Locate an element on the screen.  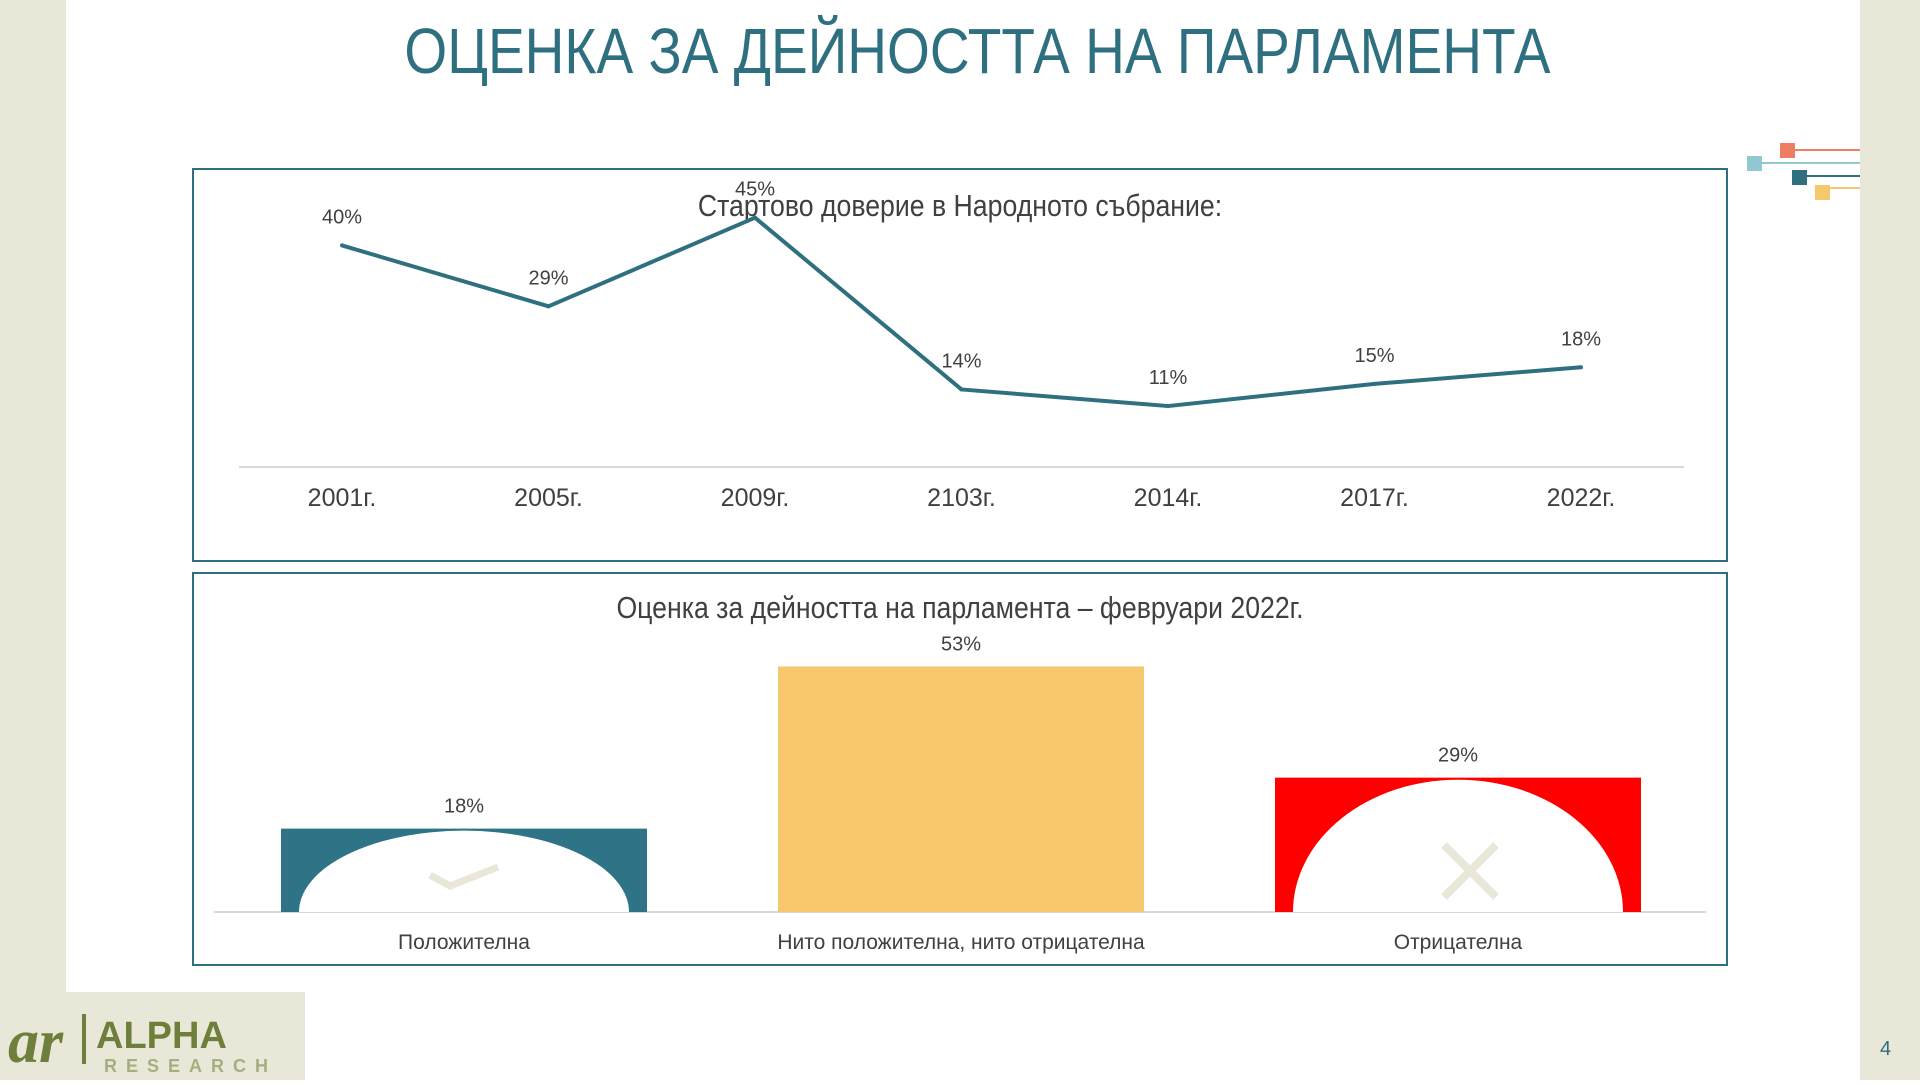
evaluation-bar is located at coordinates (961, 789).